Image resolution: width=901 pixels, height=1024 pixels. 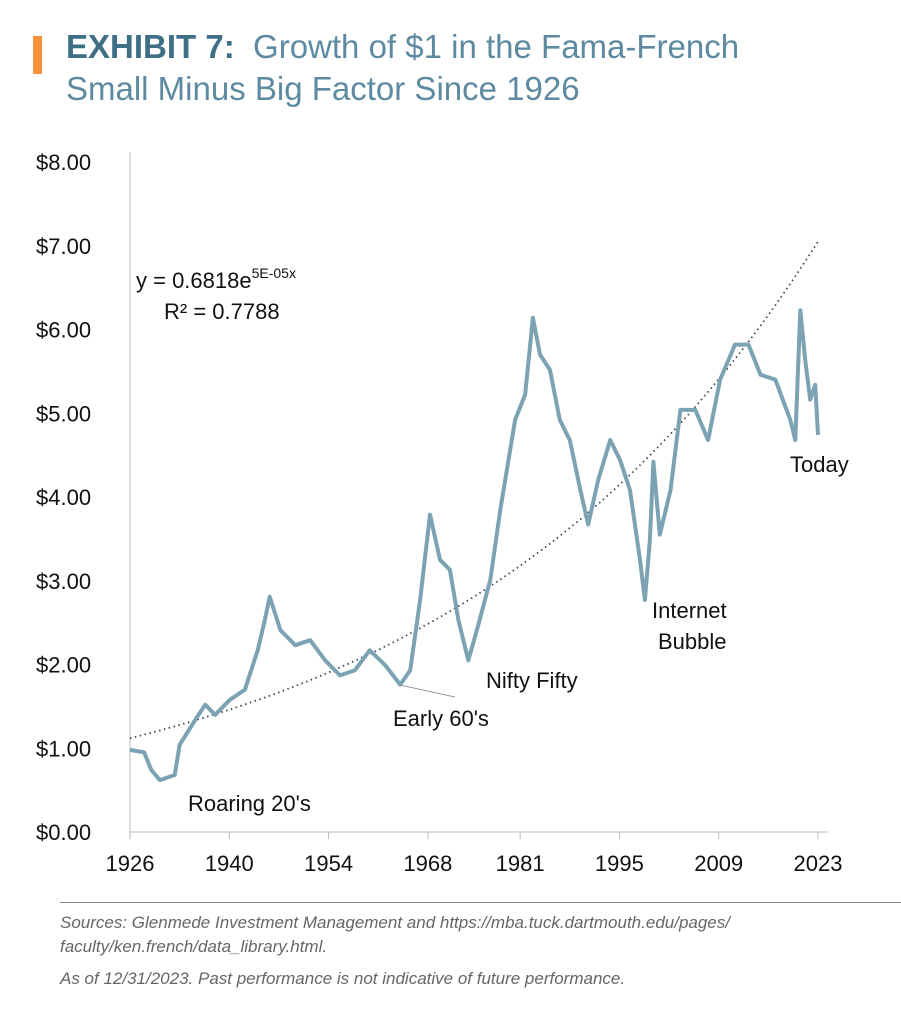 What do you see at coordinates (63, 581) in the screenshot?
I see `y-tick-label: $3.00` at bounding box center [63, 581].